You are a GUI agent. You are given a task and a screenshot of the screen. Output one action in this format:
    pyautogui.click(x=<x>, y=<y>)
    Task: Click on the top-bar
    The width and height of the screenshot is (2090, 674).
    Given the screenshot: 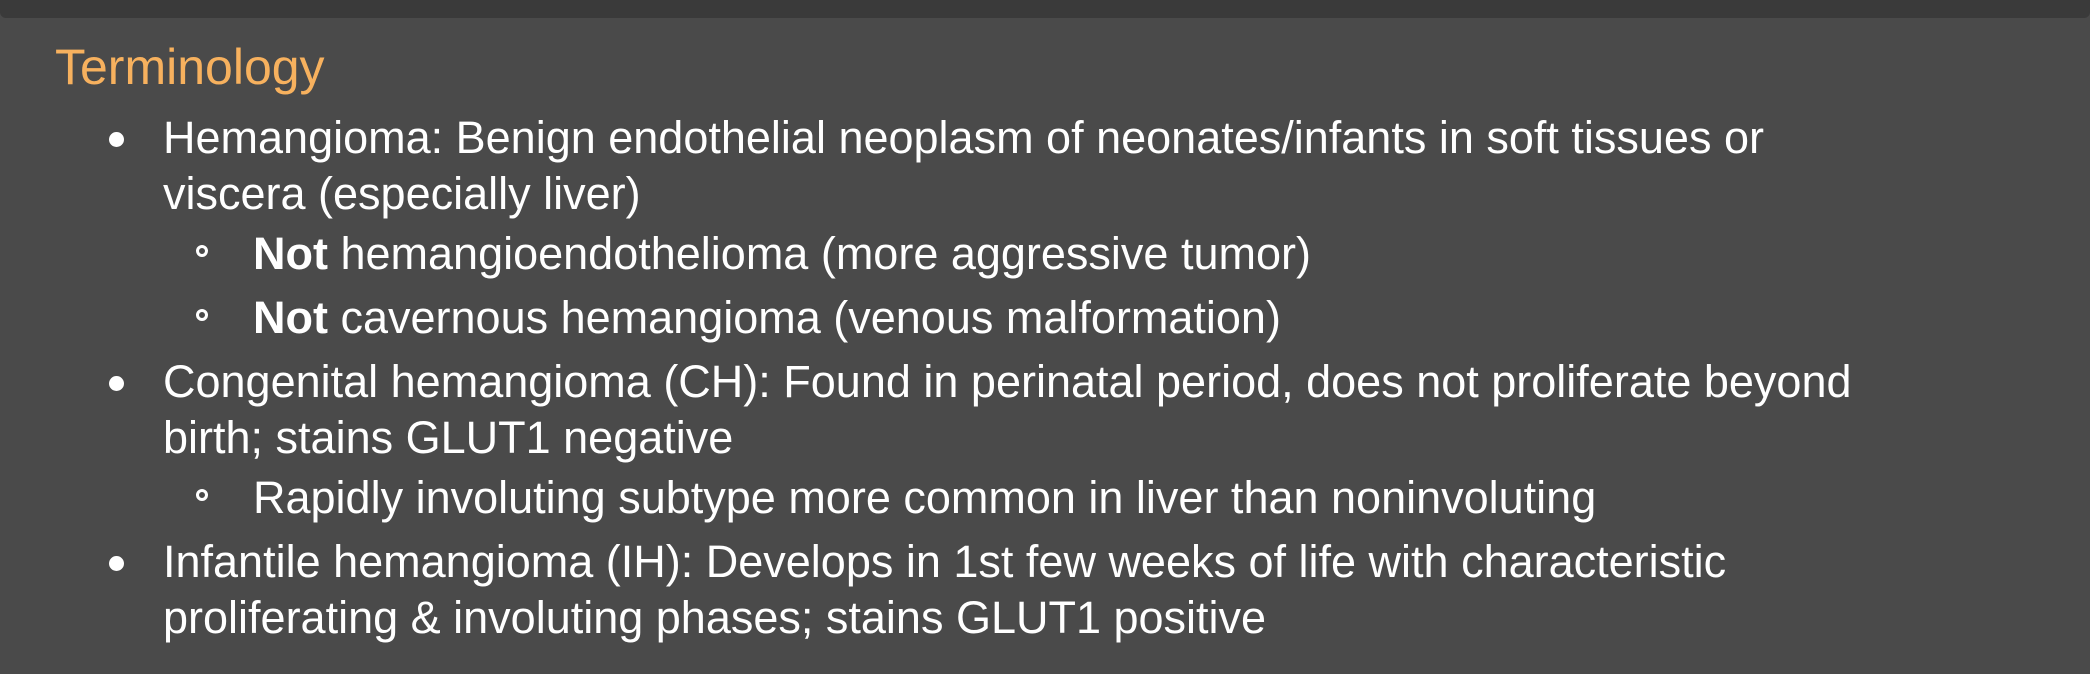 What is the action you would take?
    pyautogui.click(x=1045, y=9)
    